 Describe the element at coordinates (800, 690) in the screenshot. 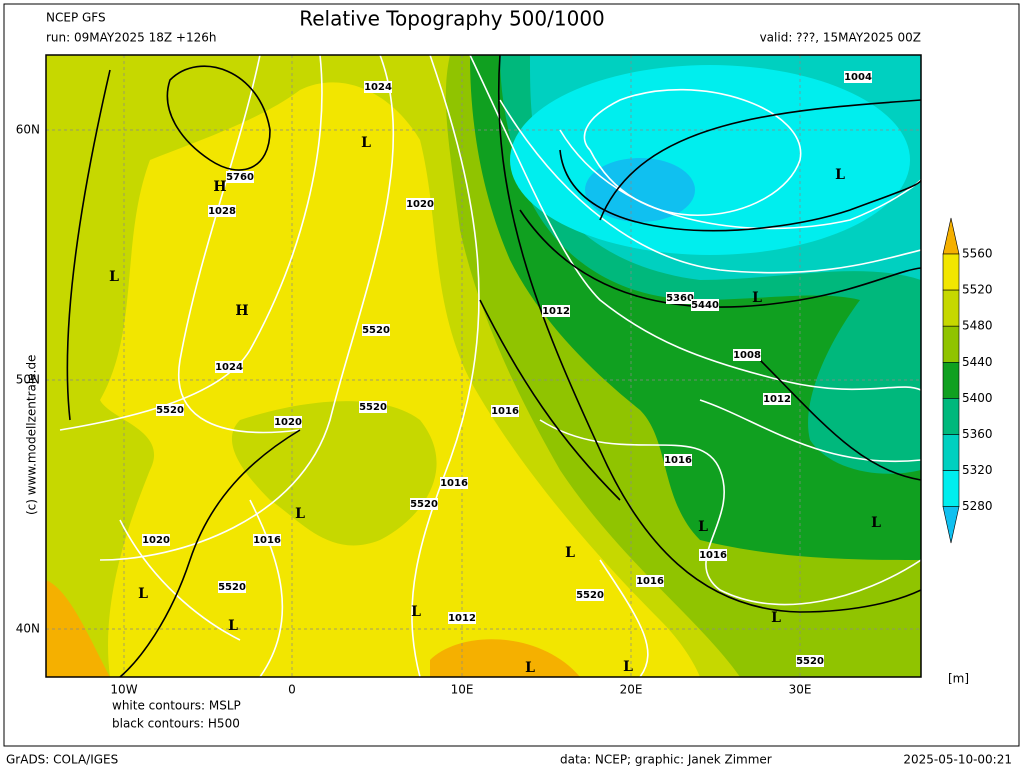

I see `lon-label: 30E` at that location.